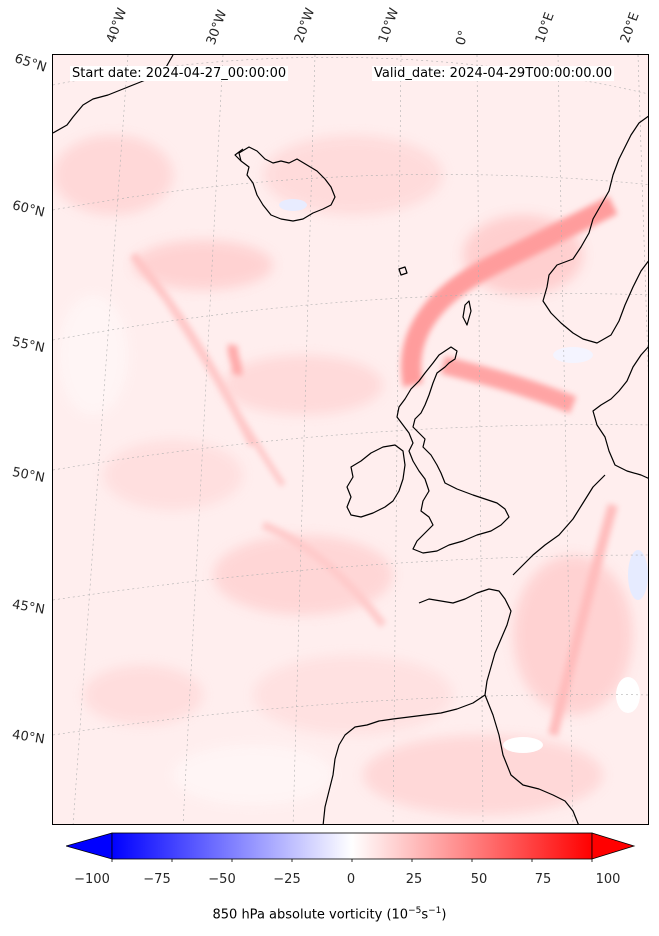 The image size is (659, 936). Describe the element at coordinates (92, 879) in the screenshot. I see `colorbar-tick-label: −100` at that location.